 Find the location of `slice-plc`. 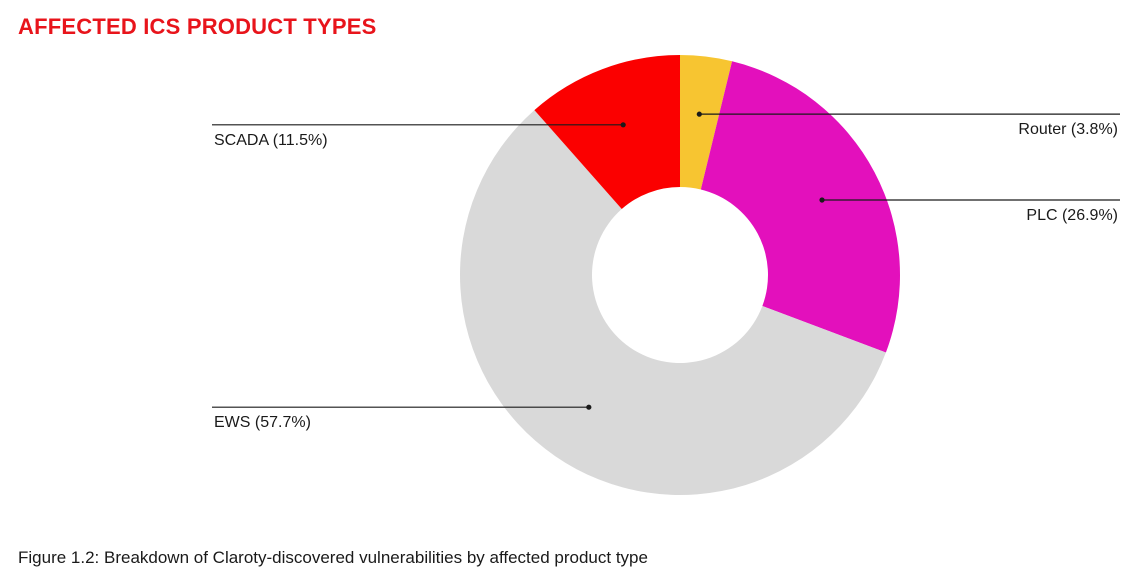

slice-plc is located at coordinates (800, 207).